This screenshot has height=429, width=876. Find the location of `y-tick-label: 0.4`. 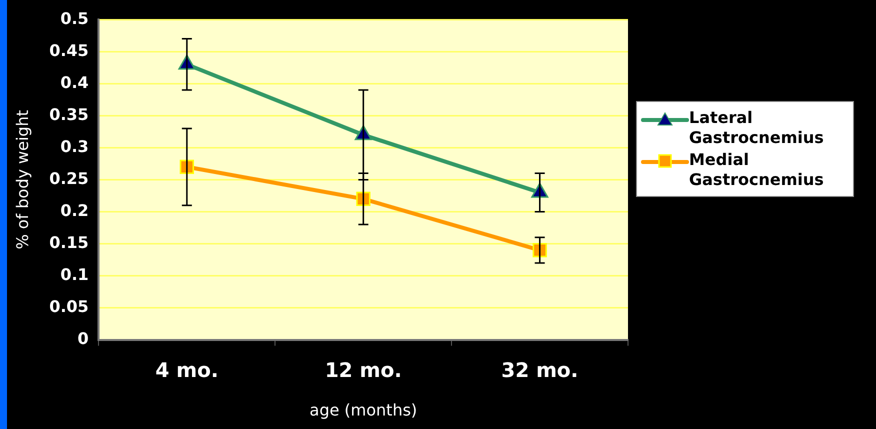

y-tick-label: 0.4 is located at coordinates (74, 82).